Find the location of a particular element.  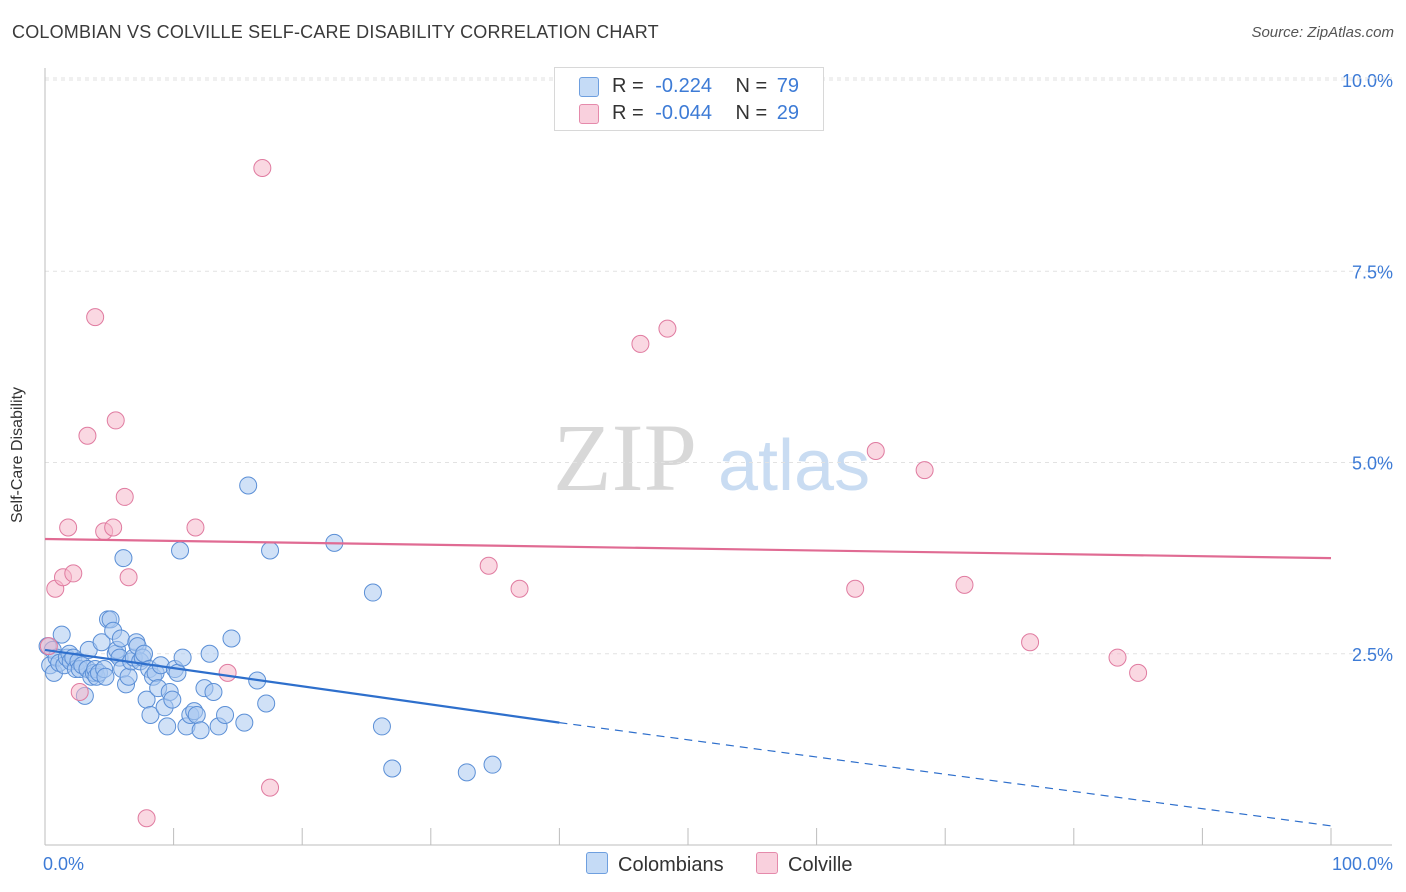

bottom-legend-label-colville: Colville is located at coordinates (820, 865).